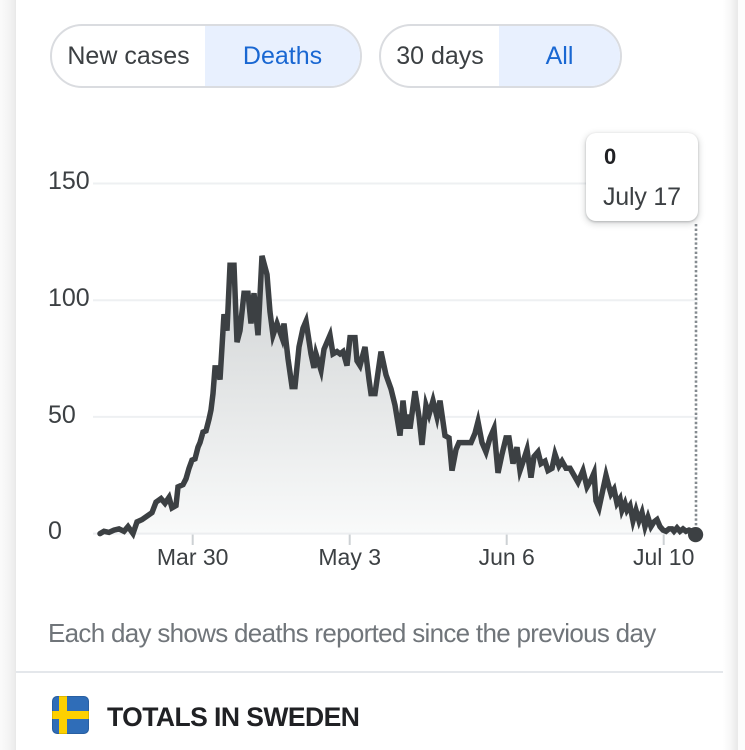 This screenshot has width=745, height=750. What do you see at coordinates (663, 557) in the screenshot?
I see `svg-text: Jul 10` at bounding box center [663, 557].